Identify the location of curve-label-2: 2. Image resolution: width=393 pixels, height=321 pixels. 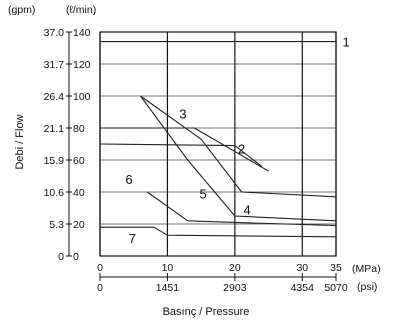
(241, 149).